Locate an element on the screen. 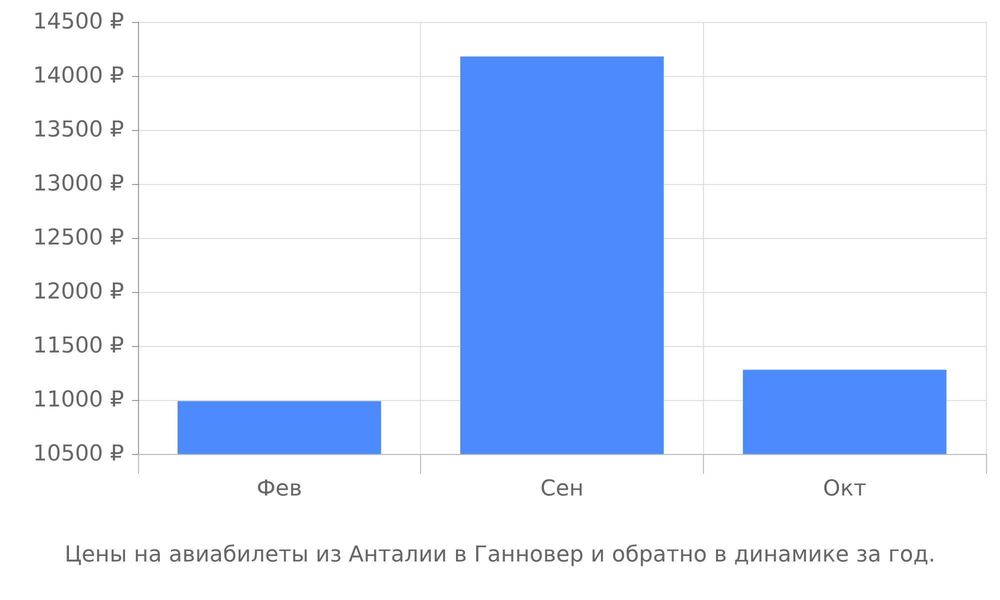  y-tick-label: 13000 ₽ is located at coordinates (78, 184).